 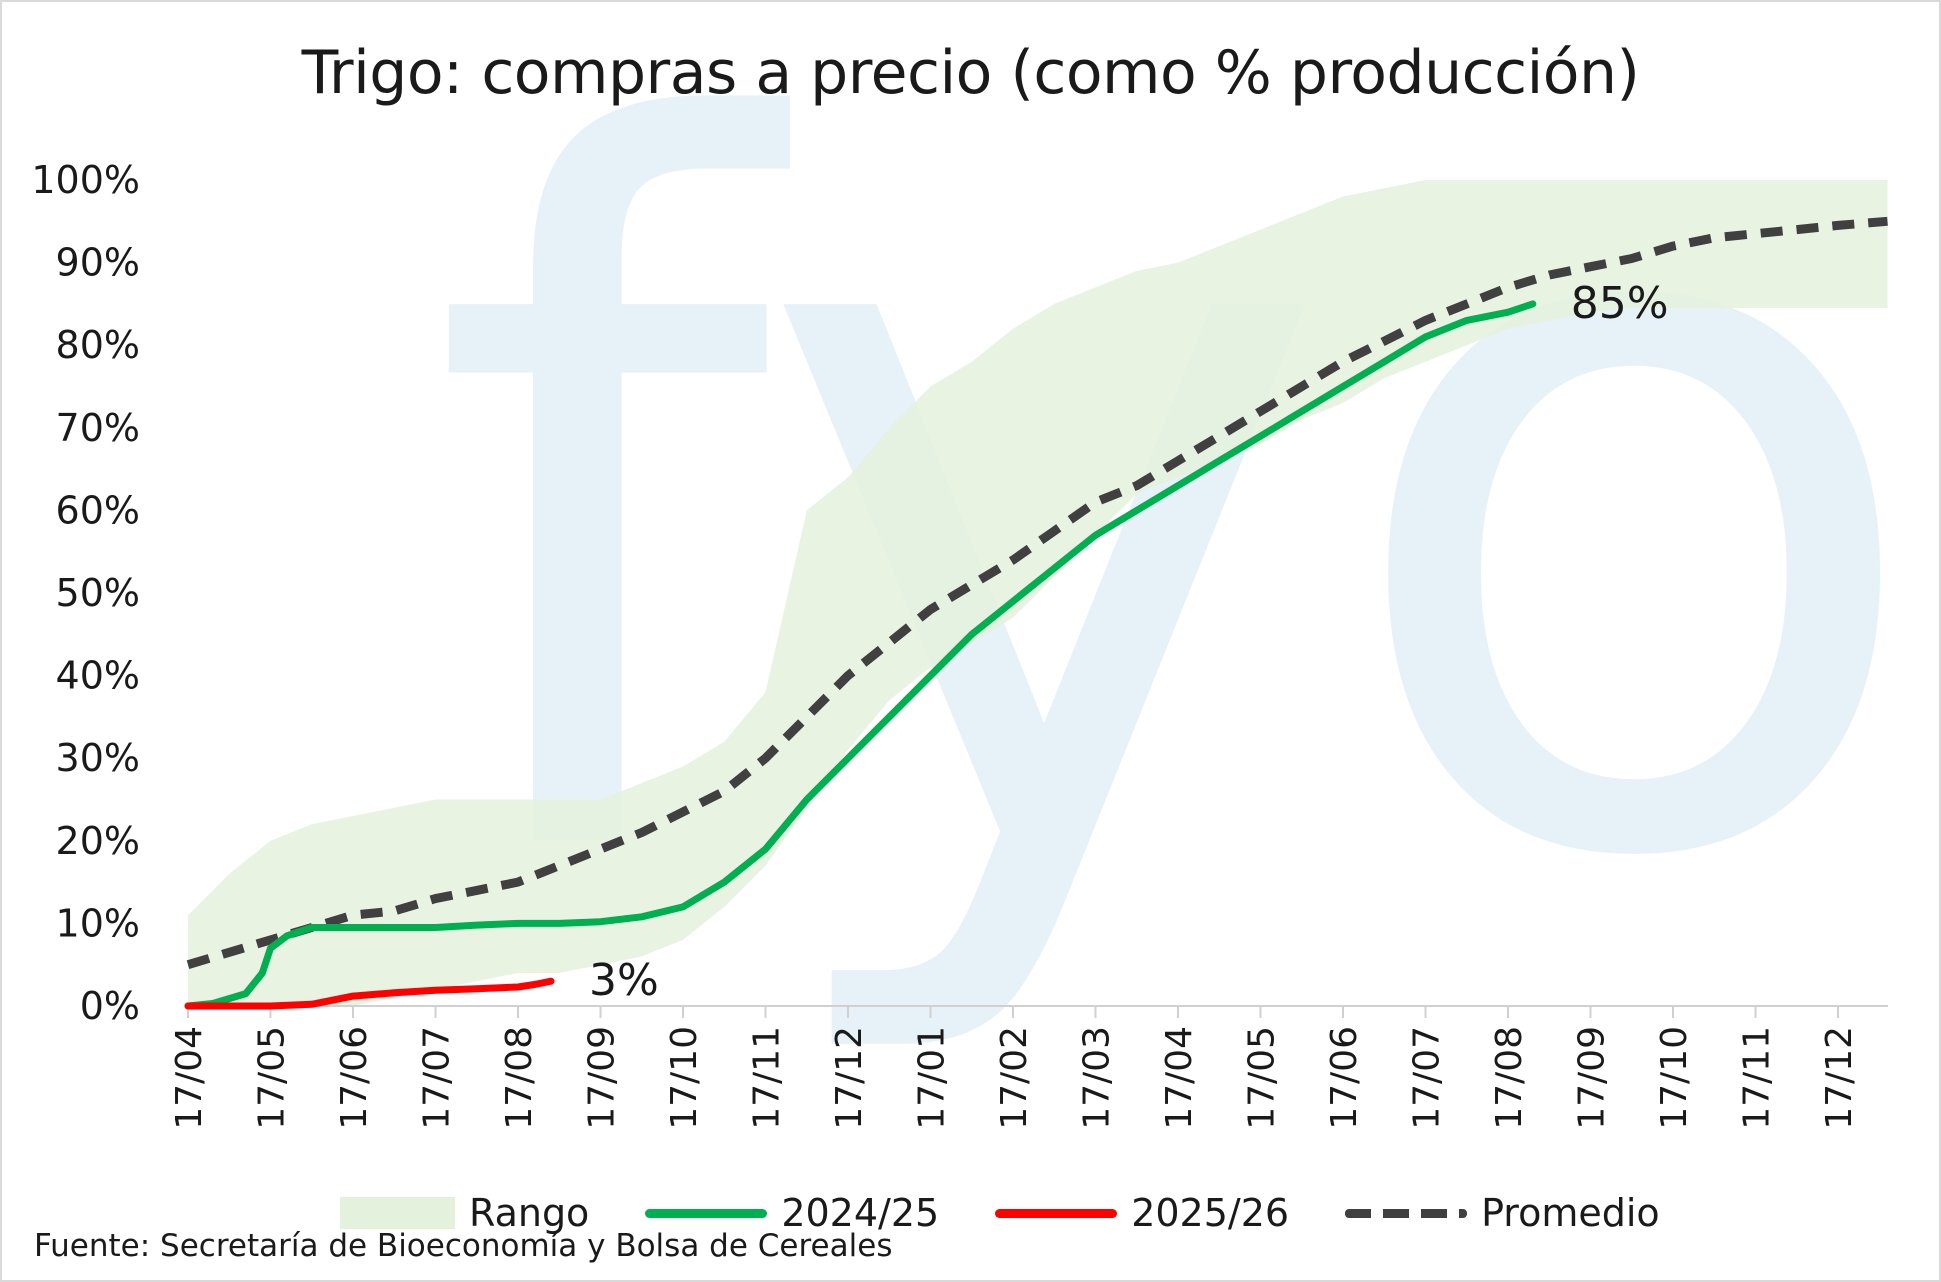 I want to click on y-tick-label: 90%, so click(x=98, y=263).